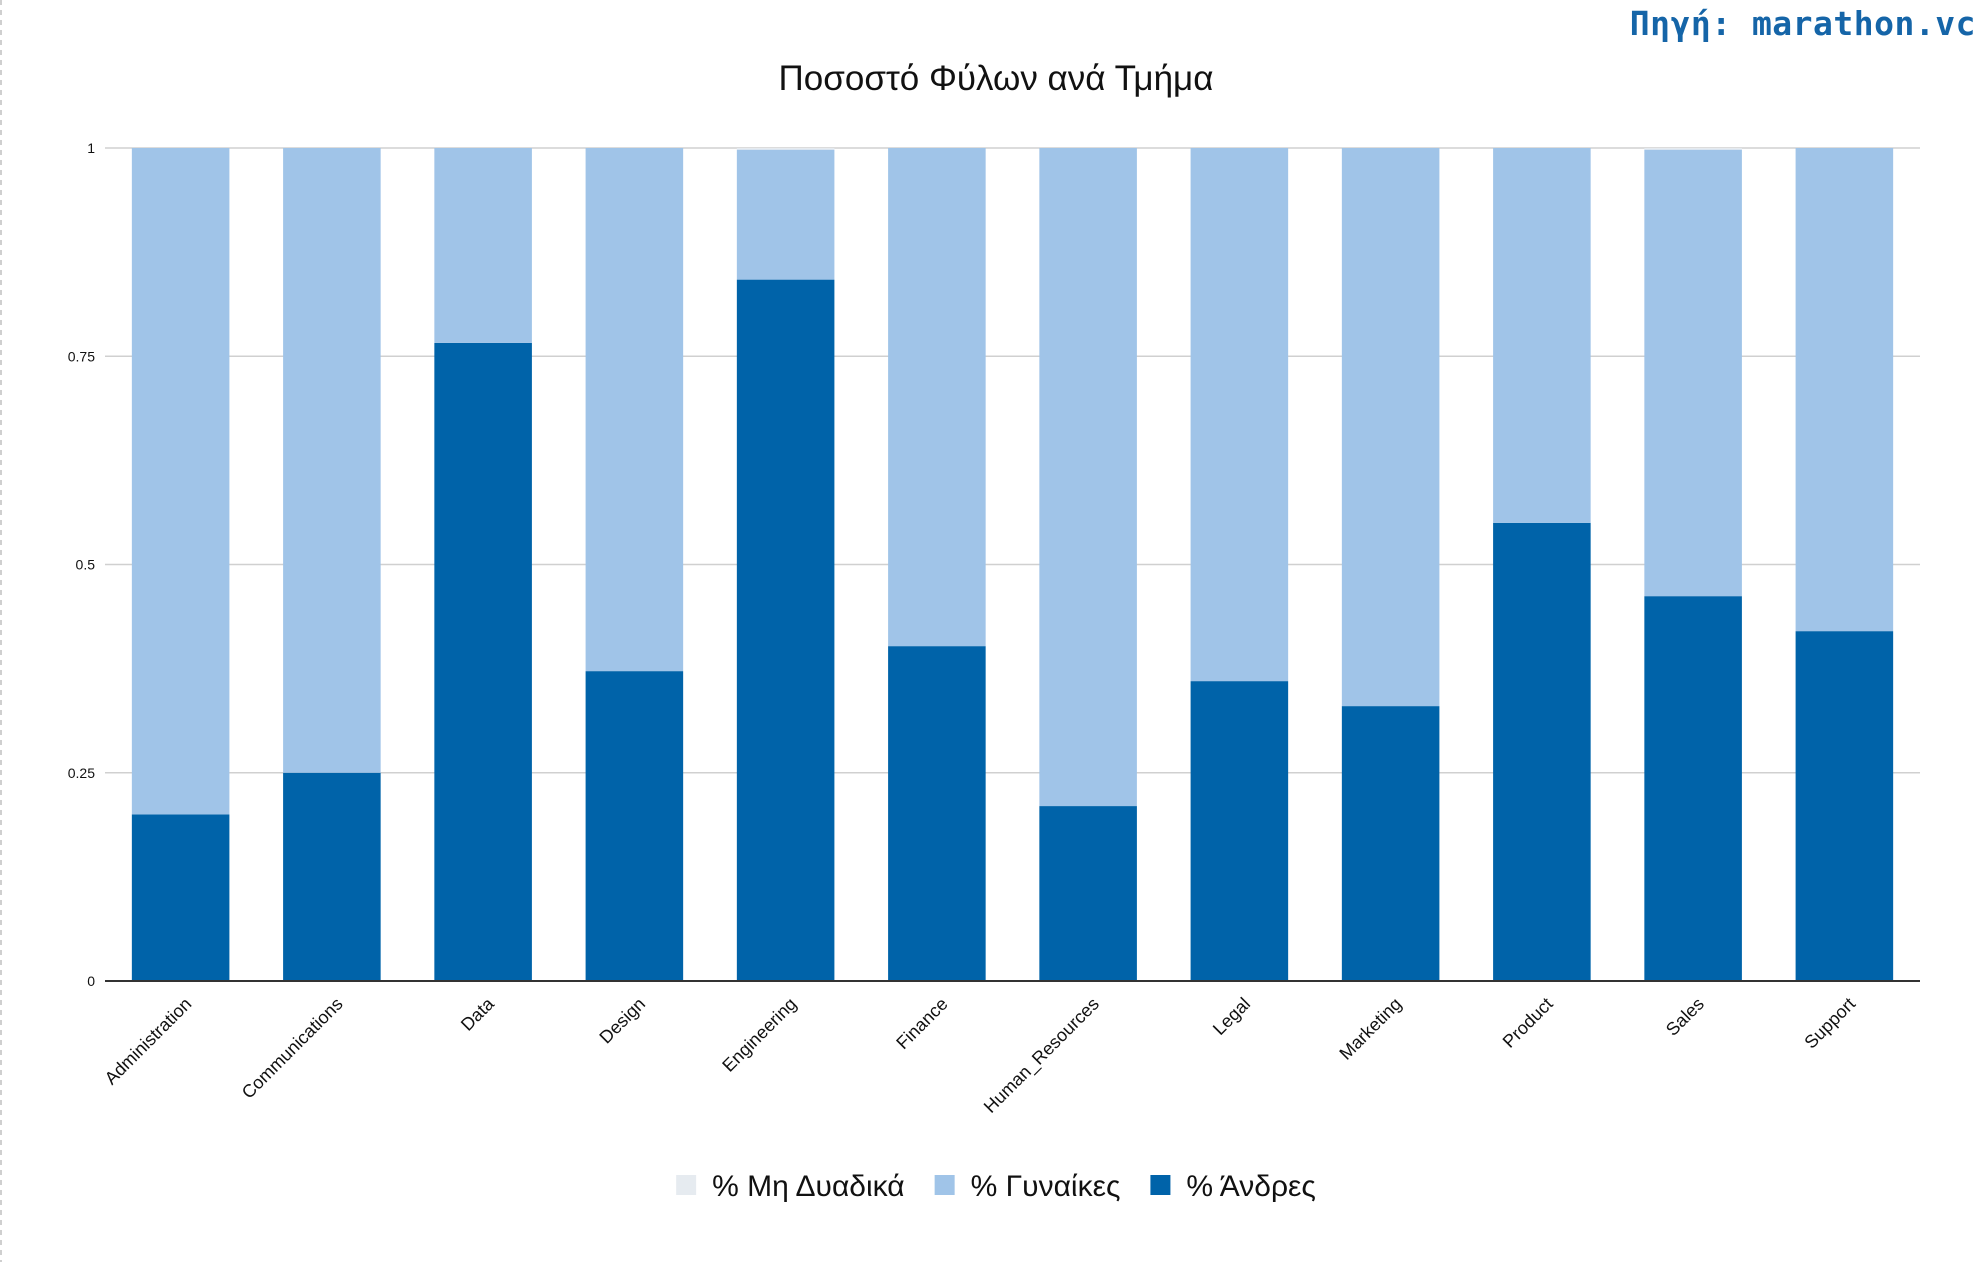 The height and width of the screenshot is (1262, 1984). What do you see at coordinates (921, 1023) in the screenshot?
I see `x-tick-label: Finance` at bounding box center [921, 1023].